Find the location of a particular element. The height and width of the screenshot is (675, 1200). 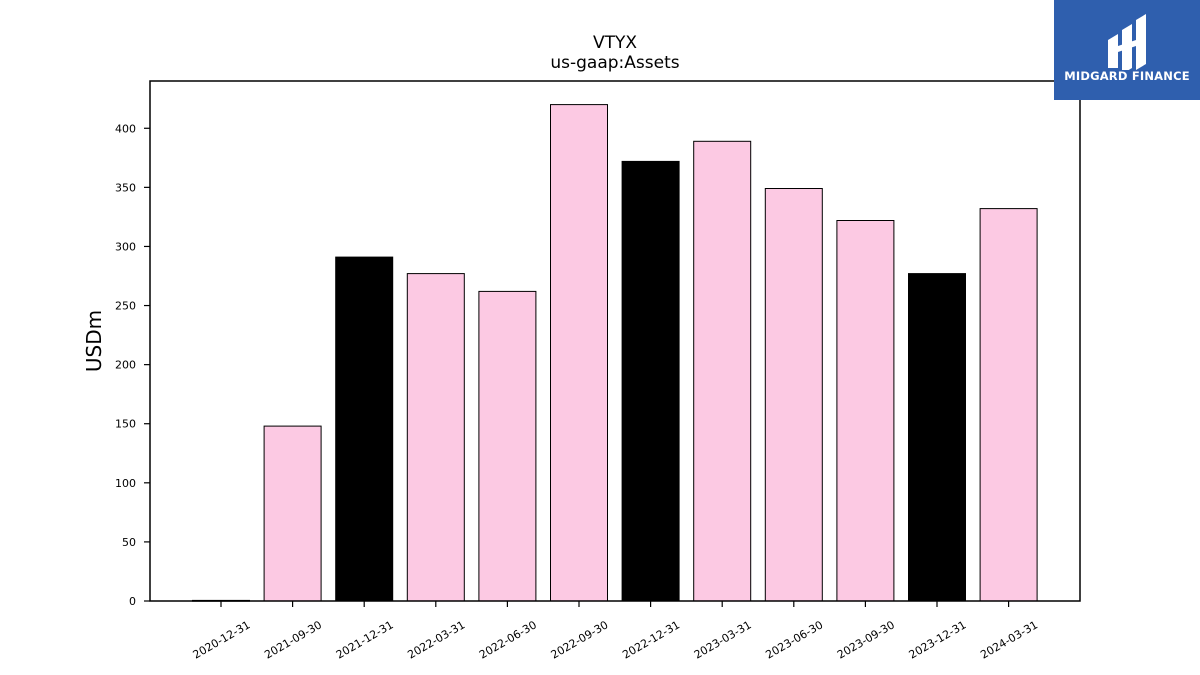

x-tick-label: 2020-12-31 is located at coordinates (222, 639).